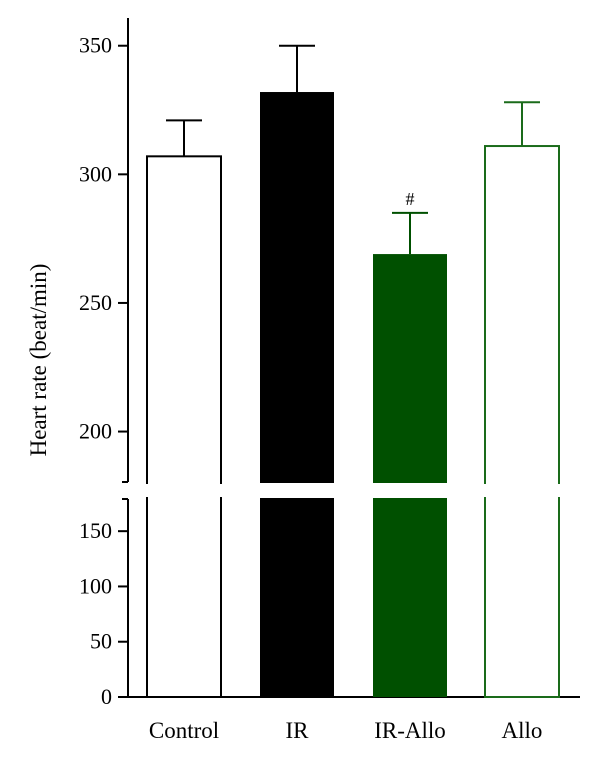 The width and height of the screenshot is (600, 769). Describe the element at coordinates (522, 597) in the screenshot. I see `bar-lower-allo` at that location.